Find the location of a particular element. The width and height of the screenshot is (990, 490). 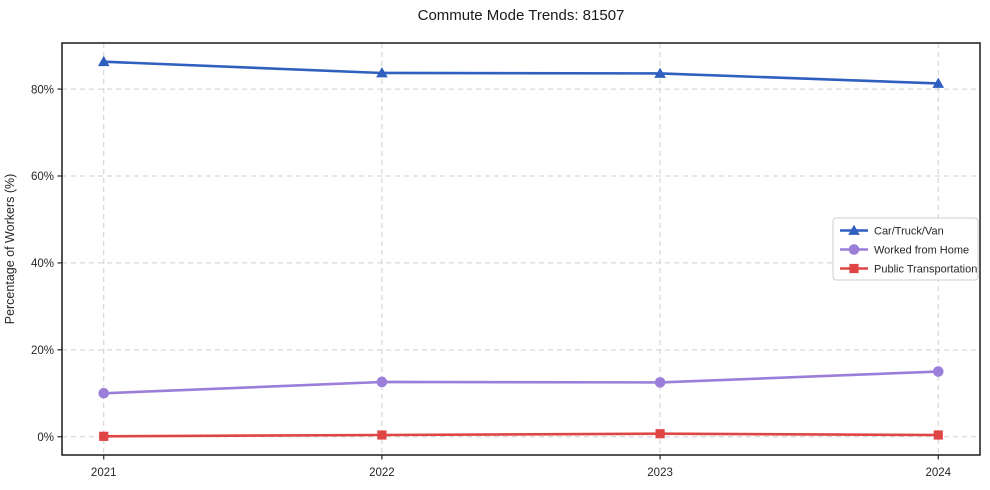

legend-label: Worked from Home is located at coordinates (921, 250).